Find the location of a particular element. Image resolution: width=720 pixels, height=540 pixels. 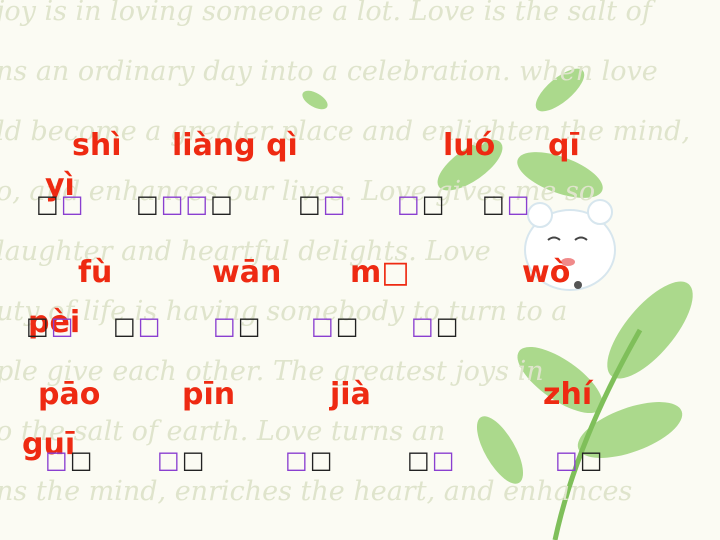

pinyin: jià is located at coordinates (350, 394).